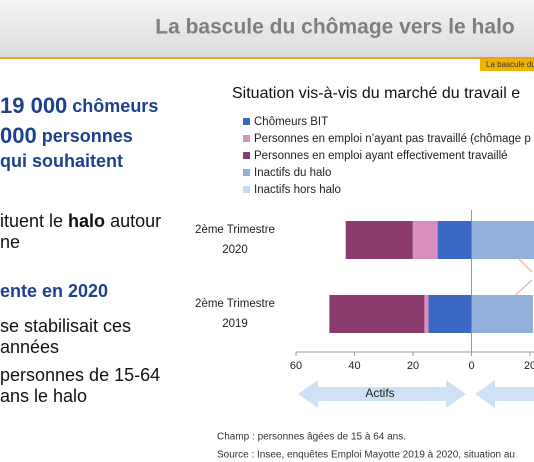 The image size is (534, 462). I want to click on text-run: ne, so click(10, 242).